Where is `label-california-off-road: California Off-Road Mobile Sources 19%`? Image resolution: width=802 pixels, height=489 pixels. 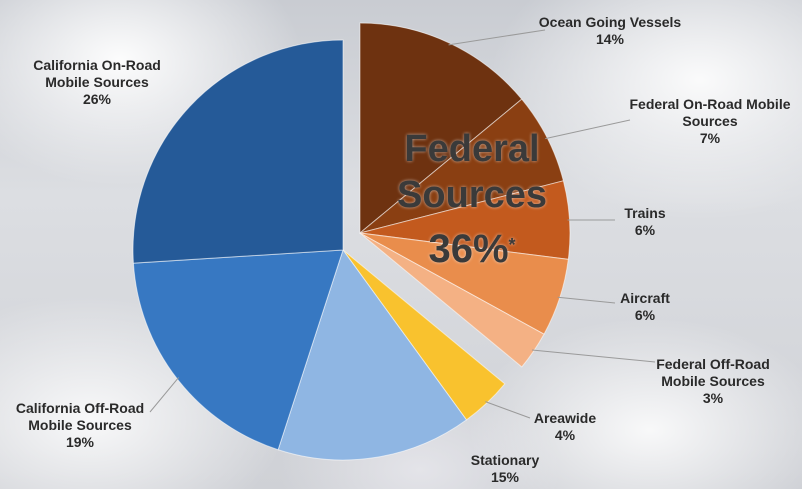
label-california-off-road: California Off-Road Mobile Sources 19% is located at coordinates (80, 425).